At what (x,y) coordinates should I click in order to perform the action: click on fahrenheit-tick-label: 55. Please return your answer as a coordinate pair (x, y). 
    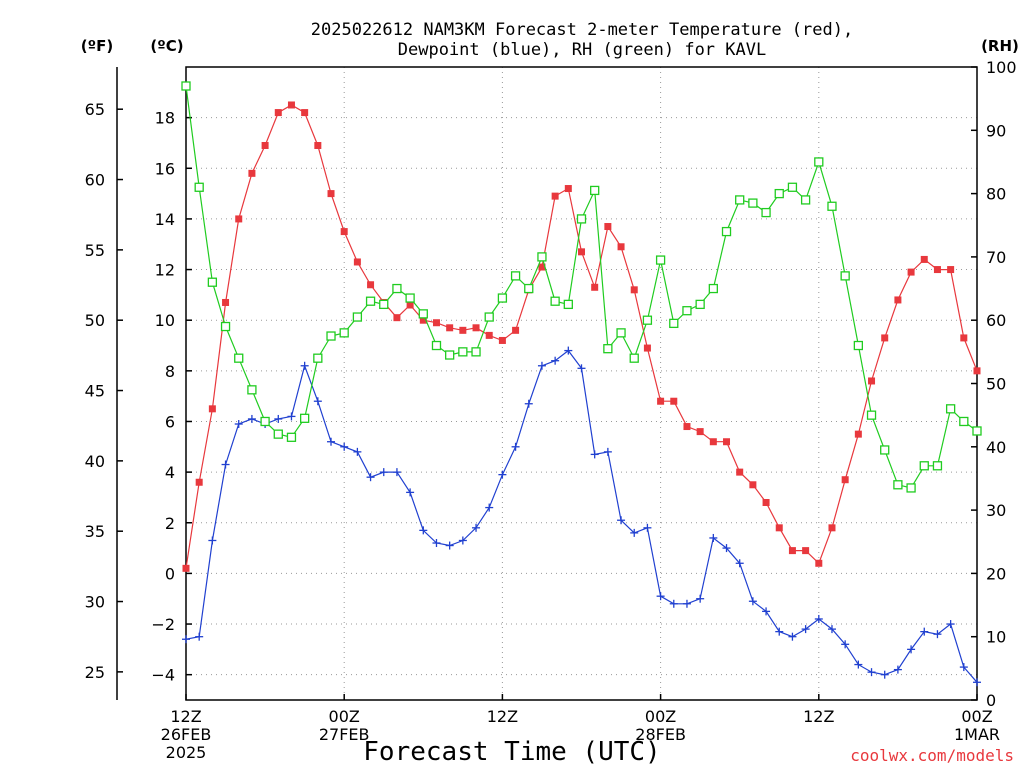
    Looking at the image, I should click on (95, 250).